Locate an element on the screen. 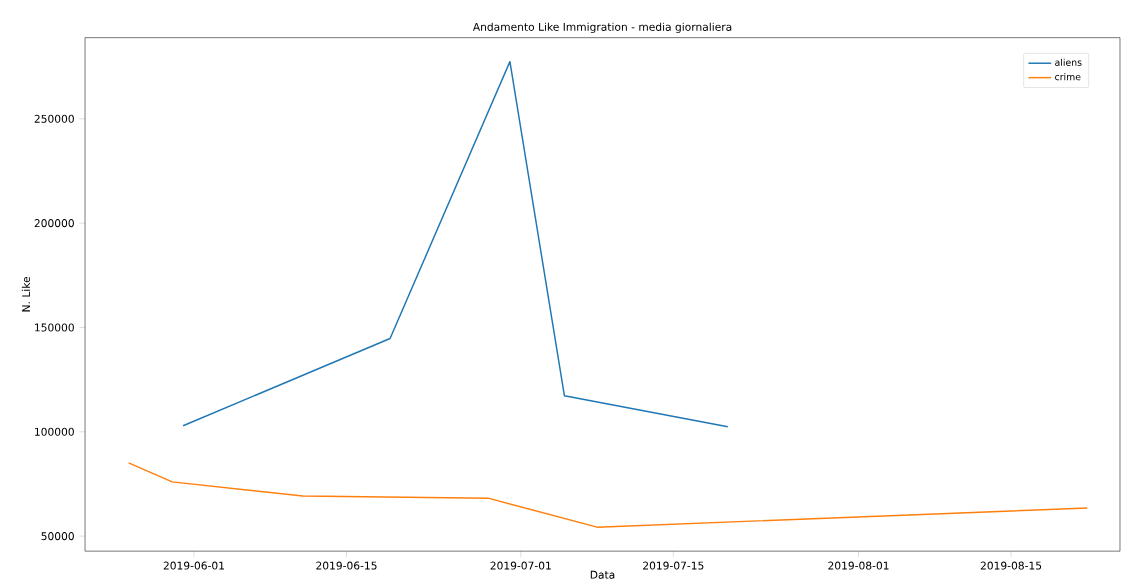 The height and width of the screenshot is (588, 1131). legend-label: crime is located at coordinates (1068, 77).